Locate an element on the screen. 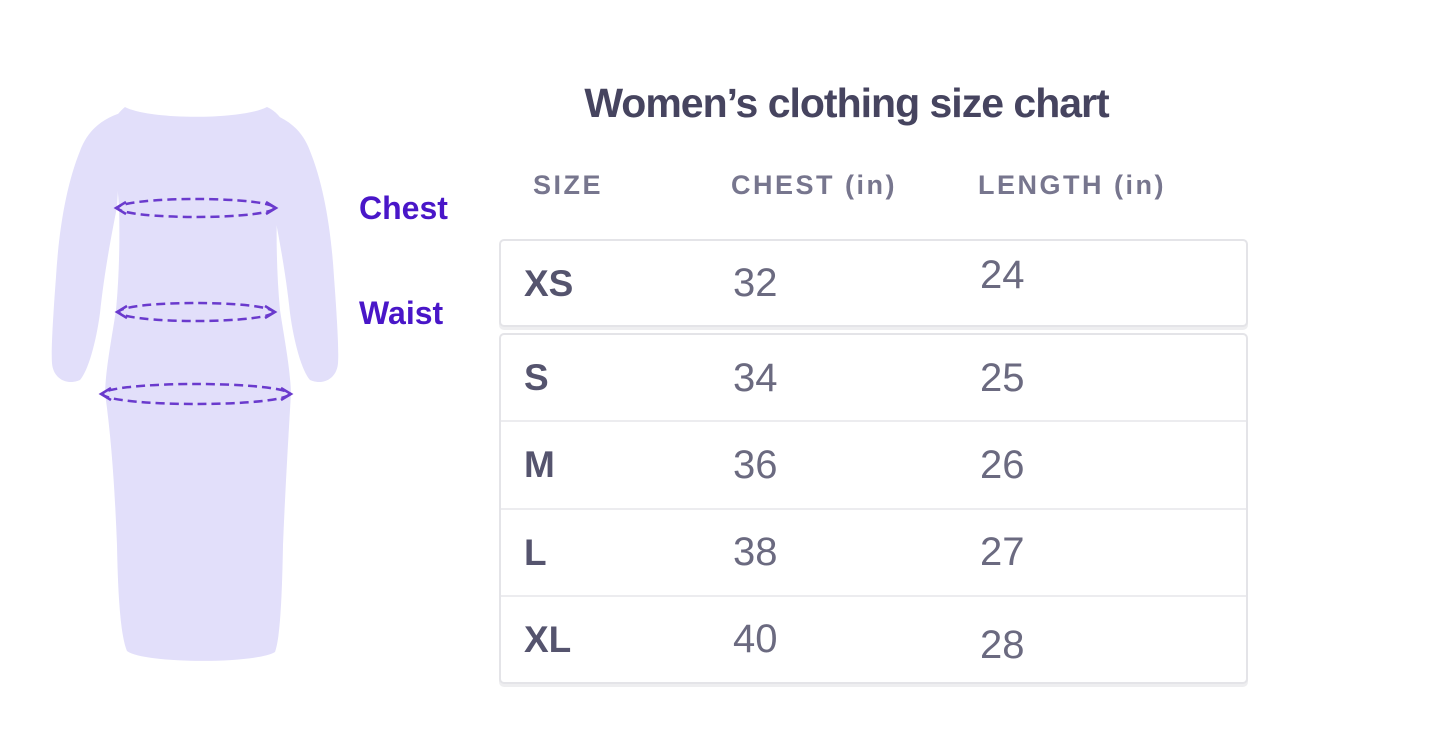 This screenshot has width=1445, height=731. size-value: S is located at coordinates (536, 378).